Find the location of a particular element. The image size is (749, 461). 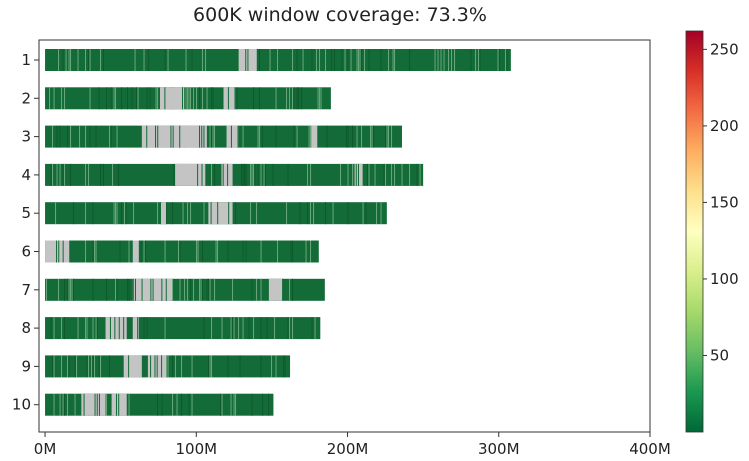

colorbar-tick-label: 50 is located at coordinates (719, 355).